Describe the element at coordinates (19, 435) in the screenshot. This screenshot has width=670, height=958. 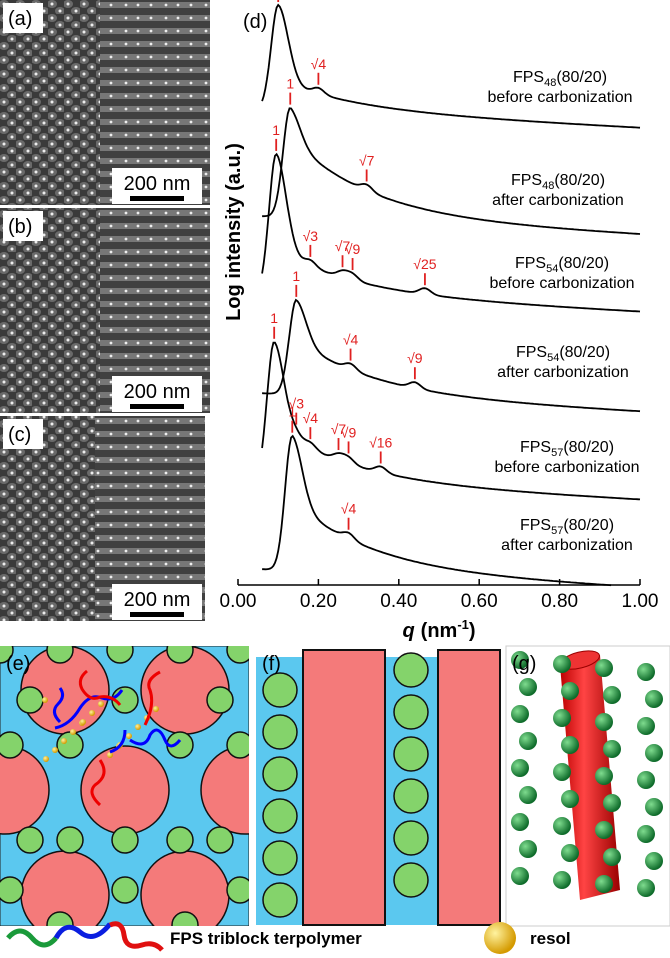
I see `panel-label: (c)` at that location.